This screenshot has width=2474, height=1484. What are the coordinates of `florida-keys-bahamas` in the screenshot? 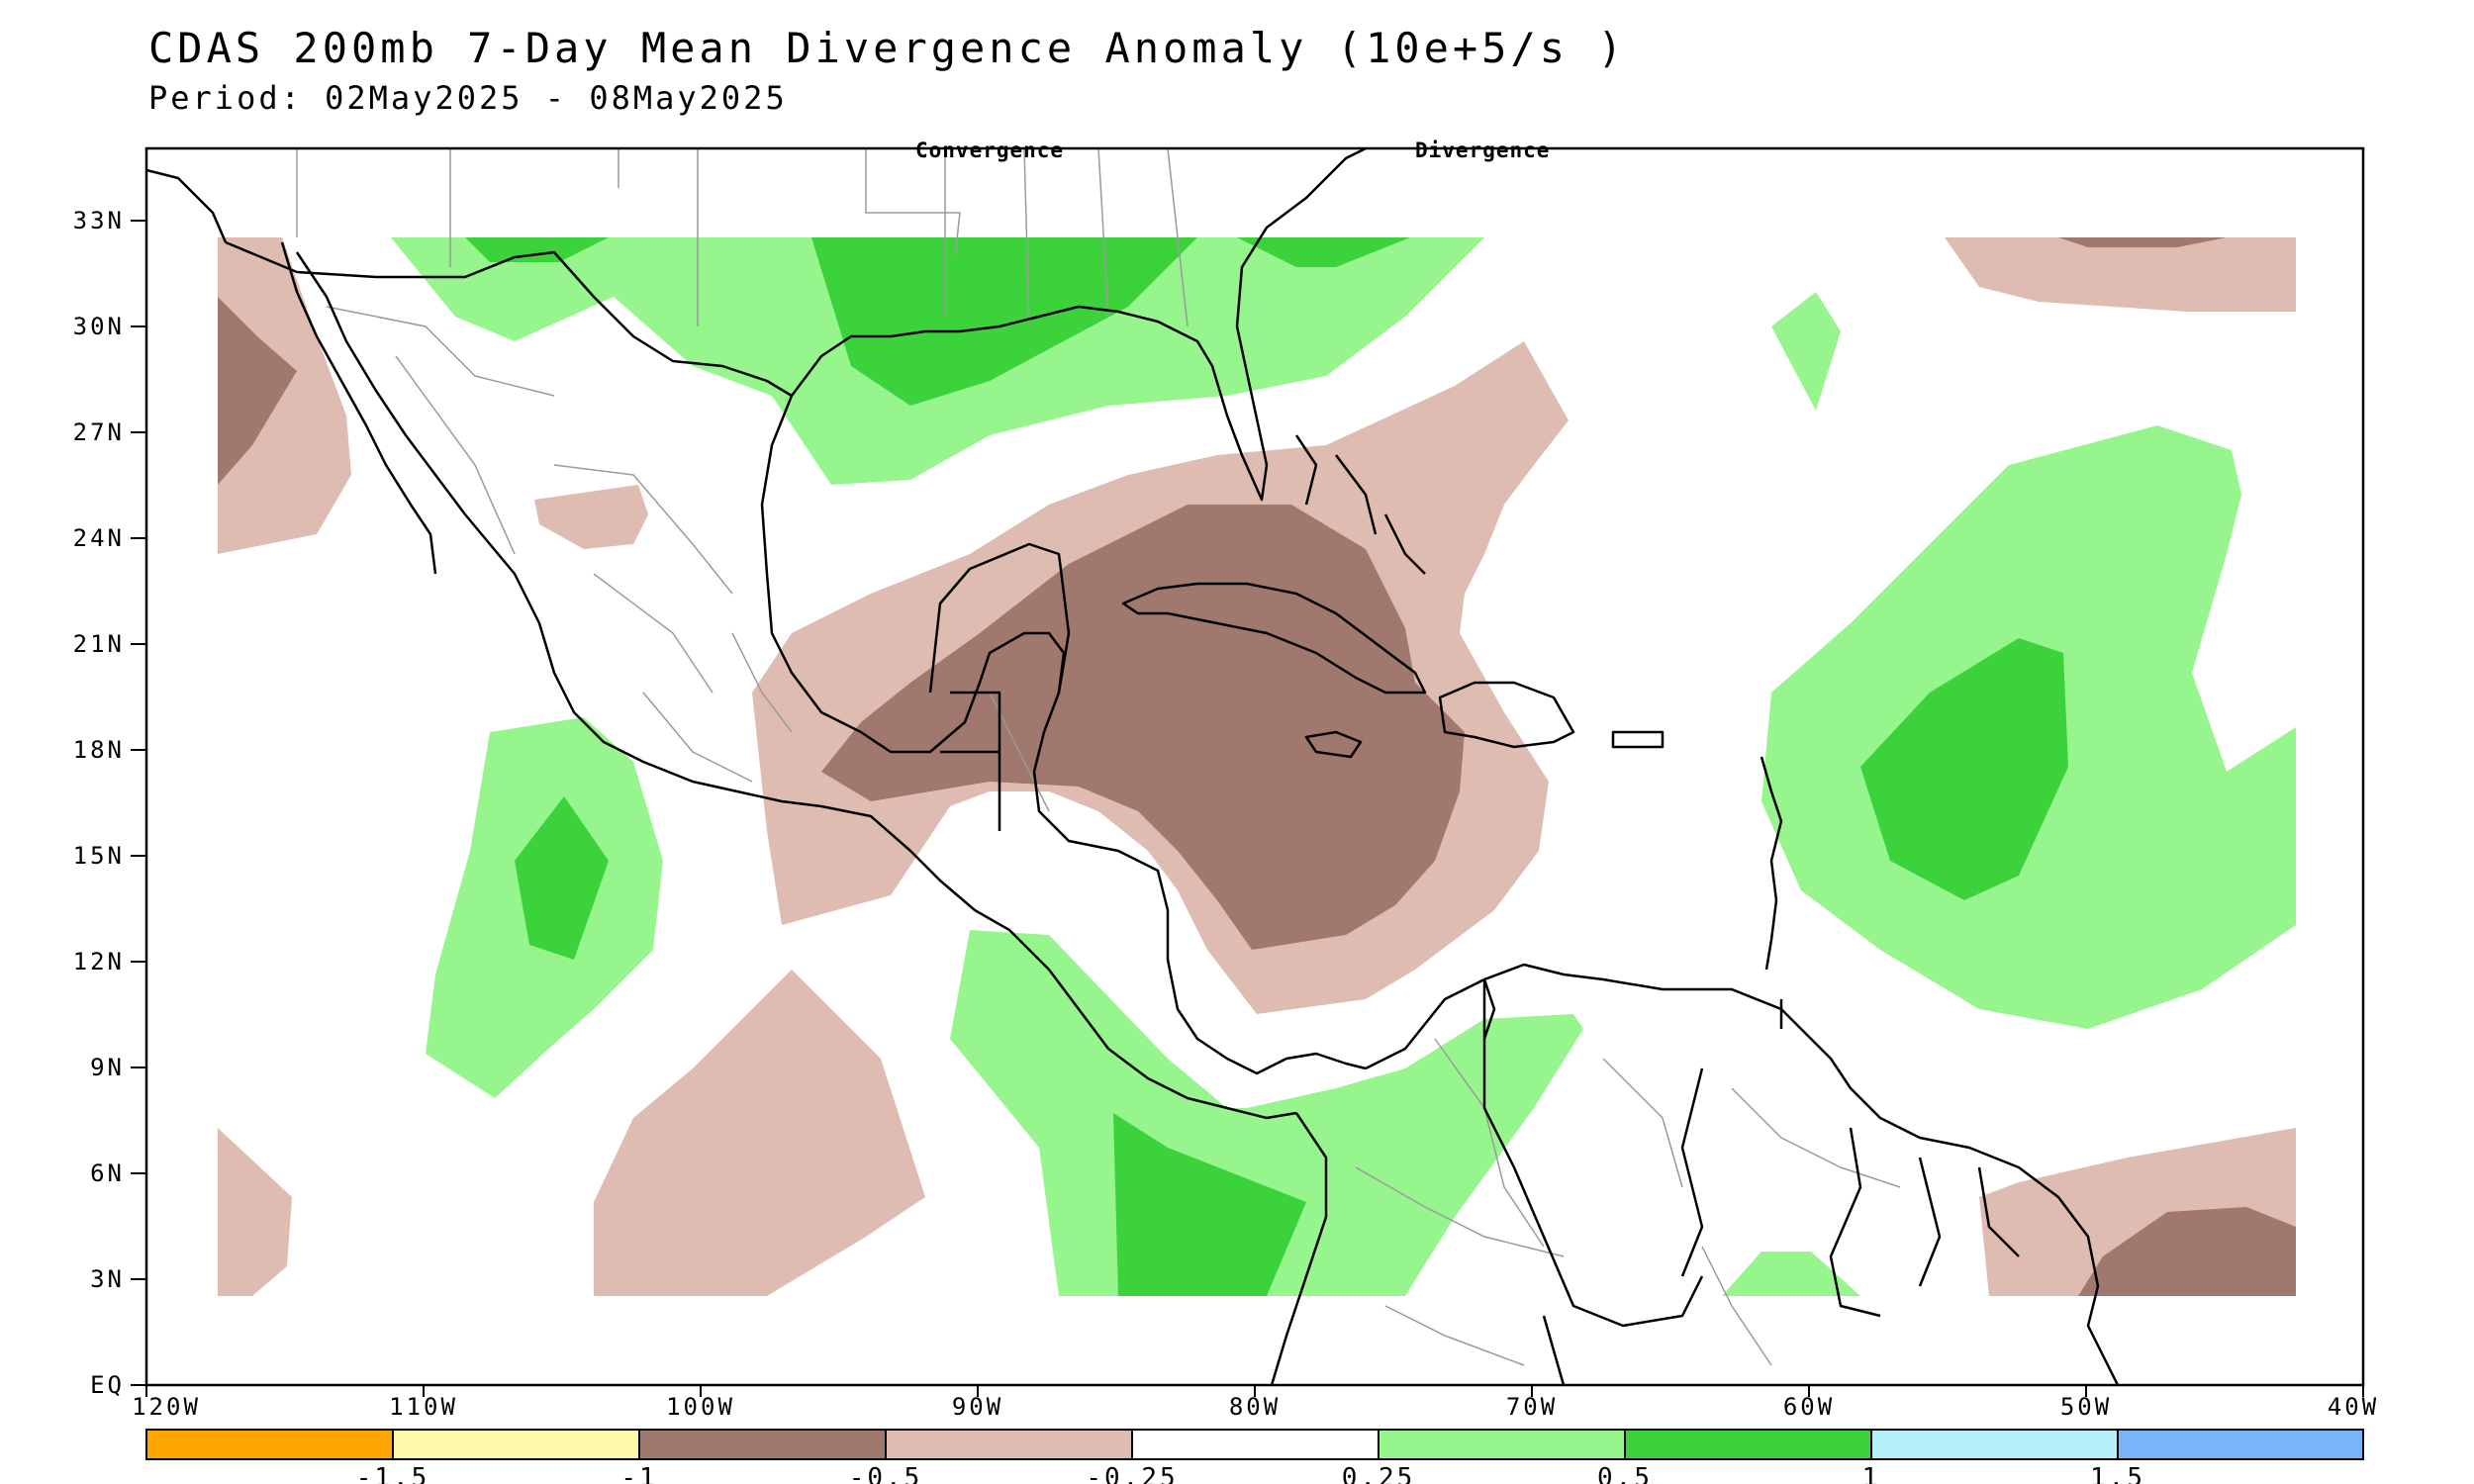 It's located at (1360, 504).